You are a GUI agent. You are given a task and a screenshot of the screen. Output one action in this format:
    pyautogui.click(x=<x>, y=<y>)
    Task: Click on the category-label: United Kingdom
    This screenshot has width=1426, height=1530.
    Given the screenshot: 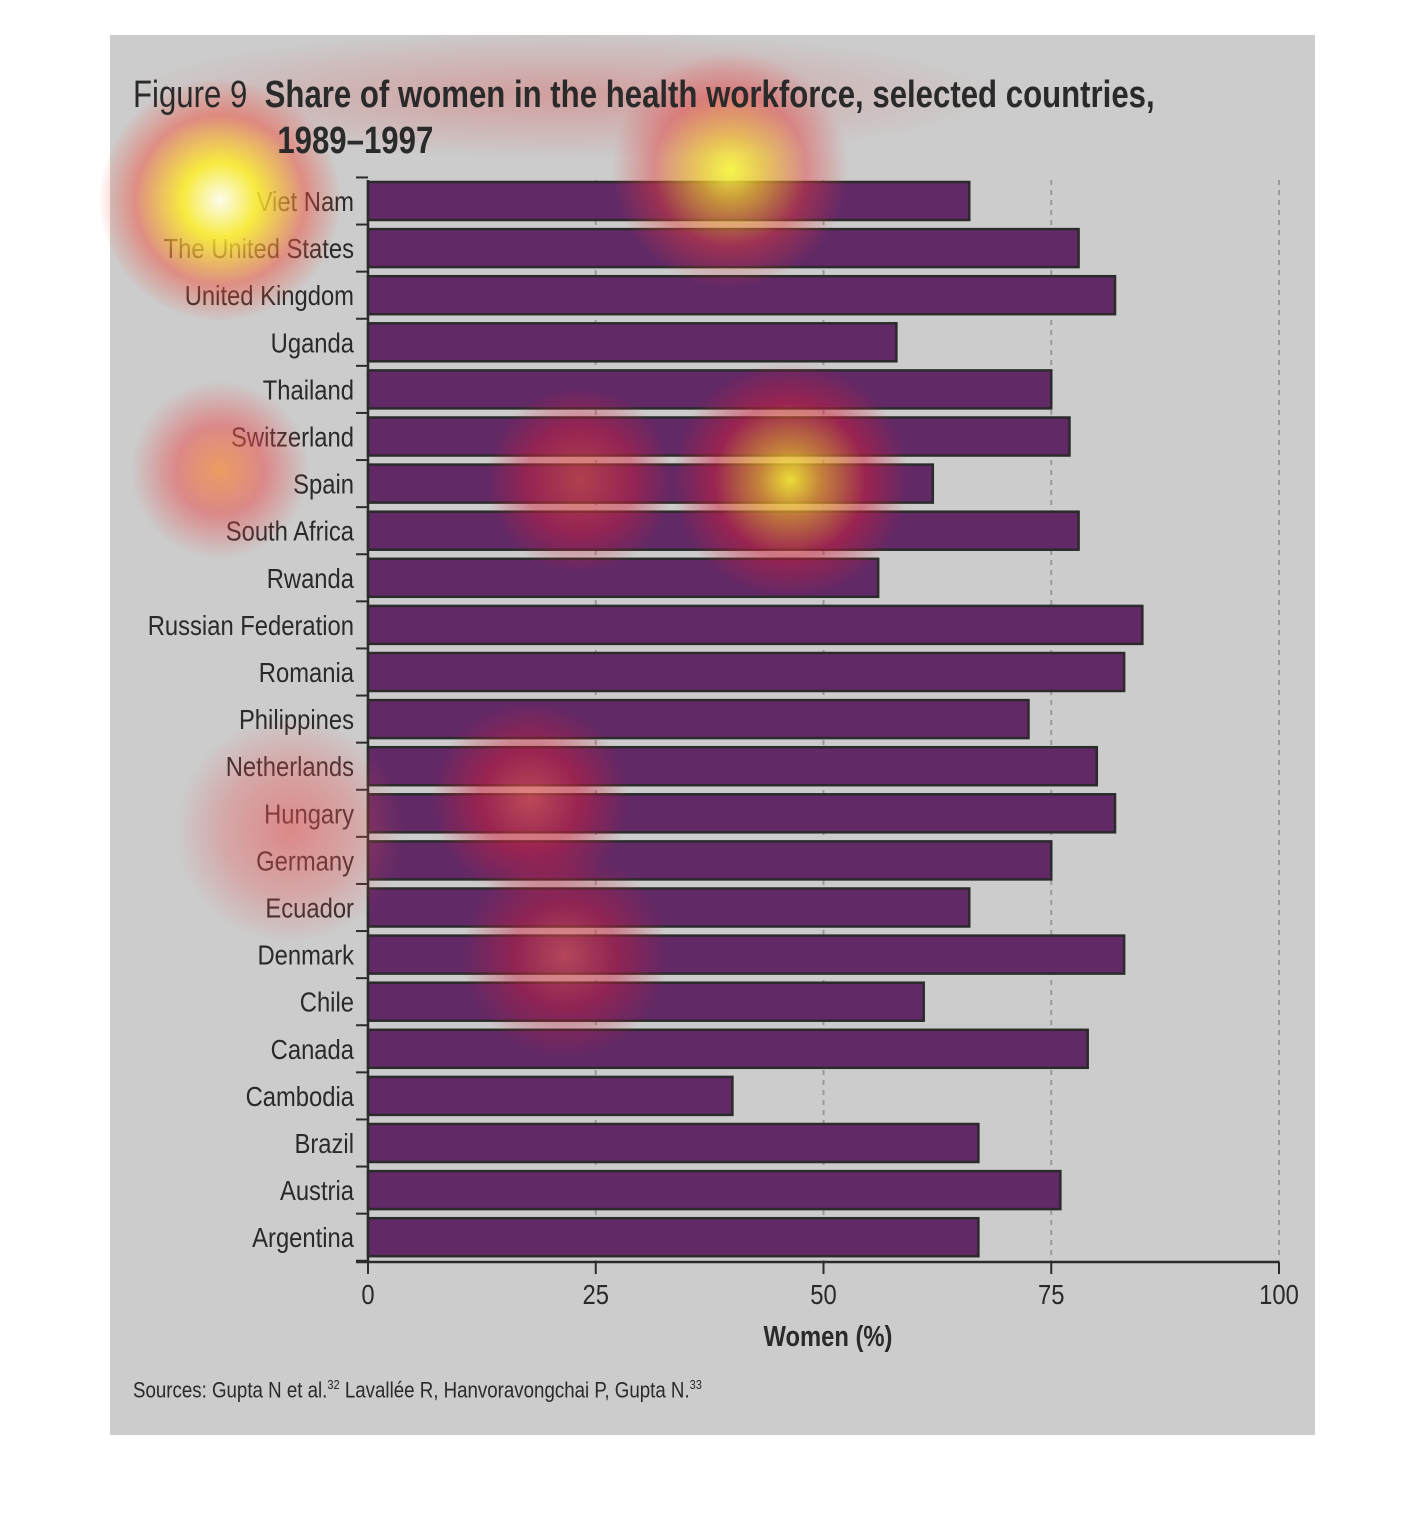 What is the action you would take?
    pyautogui.click(x=269, y=295)
    